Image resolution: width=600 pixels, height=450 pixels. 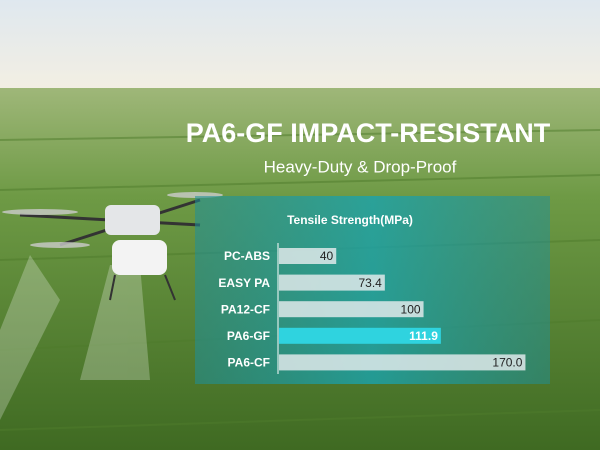 What do you see at coordinates (247, 256) in the screenshot?
I see `category-label: PC-ABS` at bounding box center [247, 256].